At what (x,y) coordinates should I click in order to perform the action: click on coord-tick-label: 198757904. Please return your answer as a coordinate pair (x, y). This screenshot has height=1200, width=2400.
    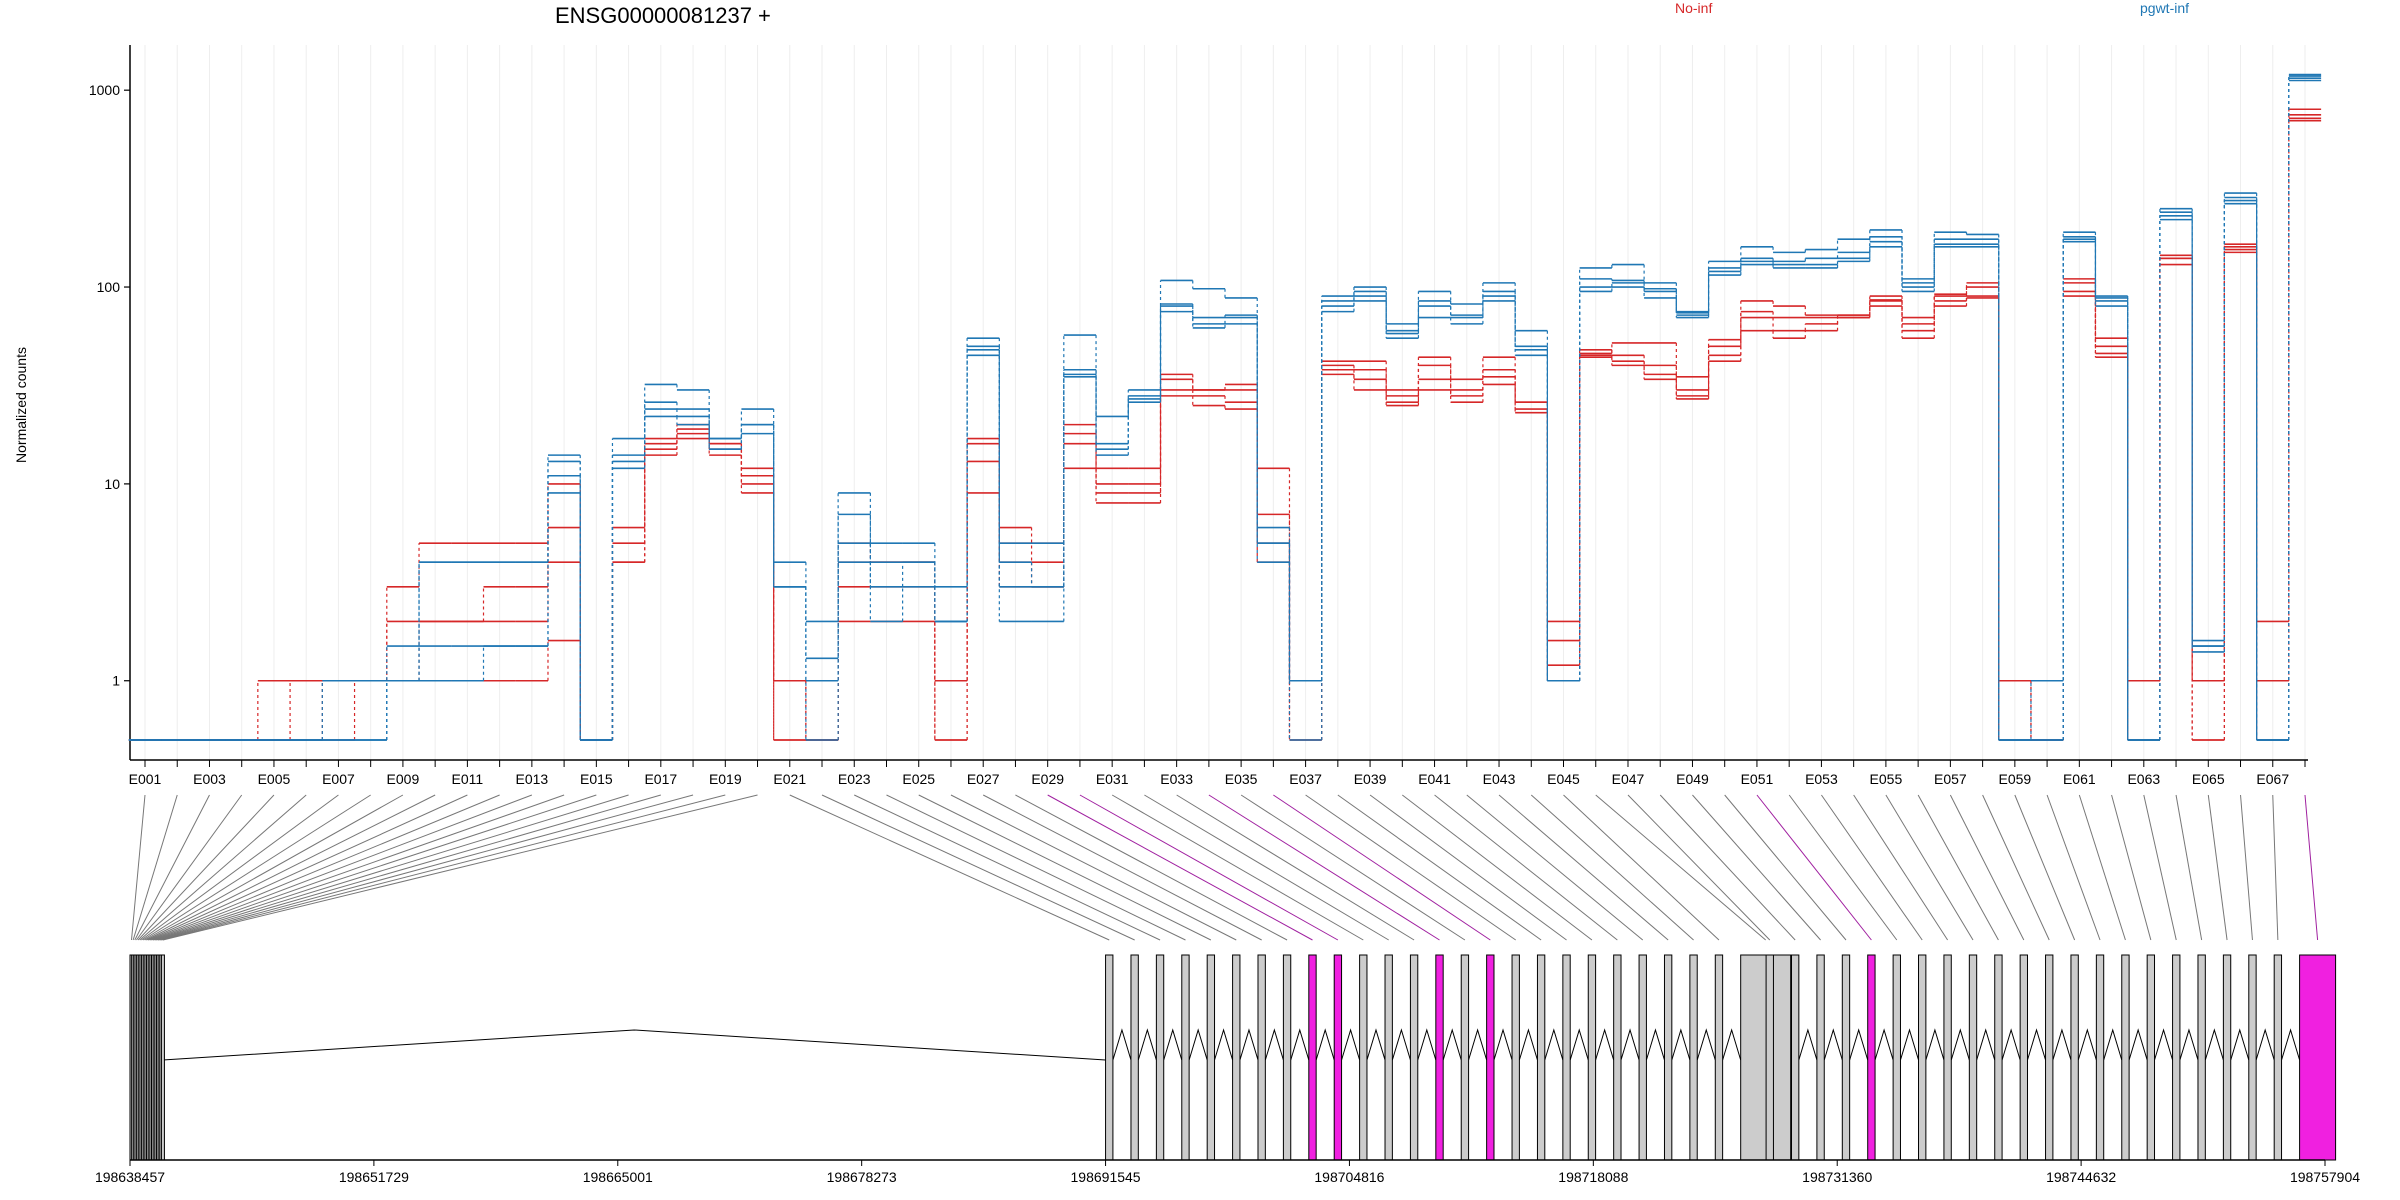
    Looking at the image, I should click on (2325, 1177).